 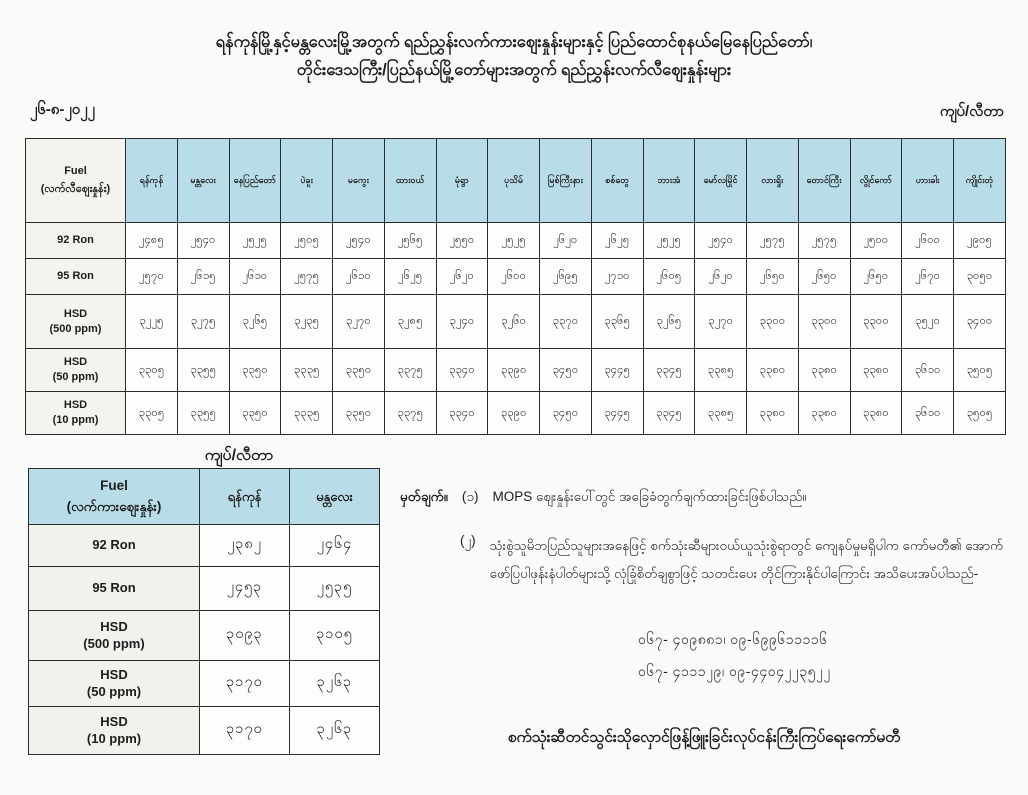 I want to click on city-column-header: မုံရွာ, so click(x=462, y=180).